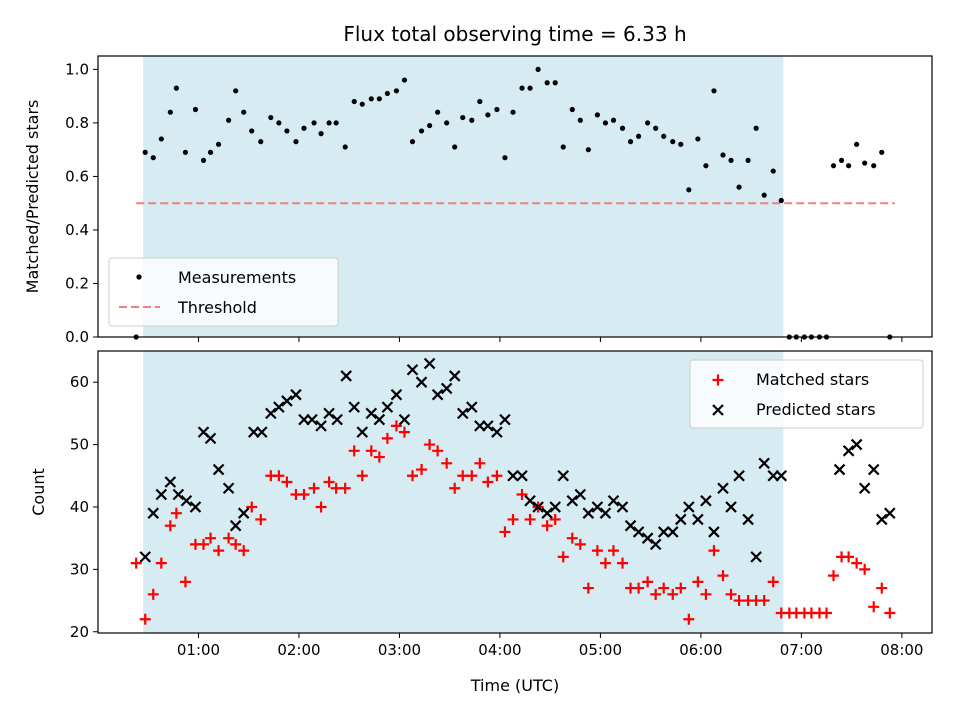 The height and width of the screenshot is (720, 960). Describe the element at coordinates (499, 650) in the screenshot. I see `x-tick-label: 04:00` at that location.